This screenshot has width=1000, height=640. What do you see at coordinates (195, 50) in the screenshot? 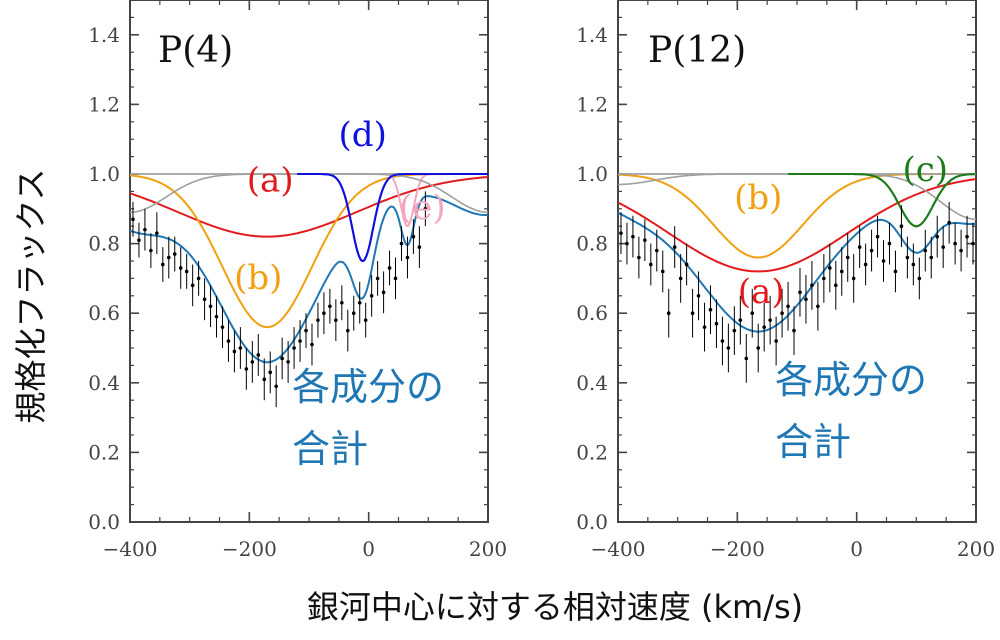
I see `panel-title: P(4)` at bounding box center [195, 50].